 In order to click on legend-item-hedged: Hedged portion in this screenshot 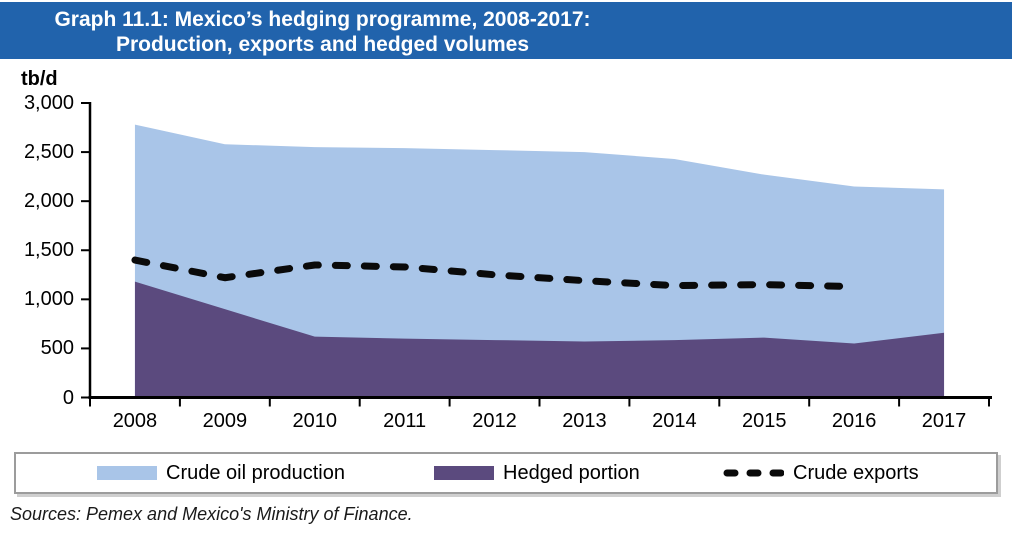, I will do `click(537, 473)`.